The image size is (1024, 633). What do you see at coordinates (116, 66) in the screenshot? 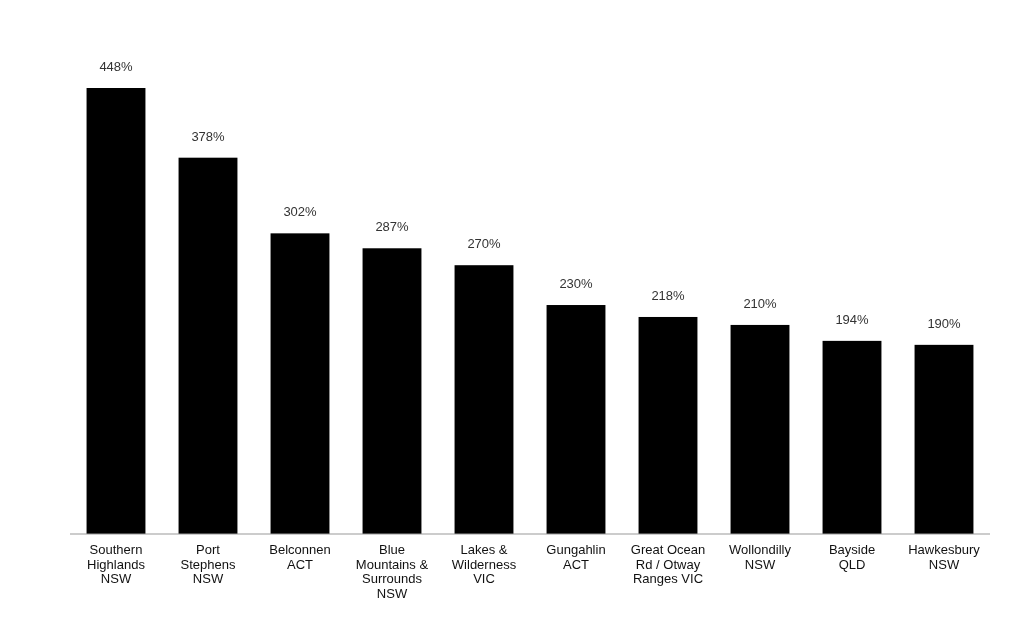
I see `data-label: 448%` at bounding box center [116, 66].